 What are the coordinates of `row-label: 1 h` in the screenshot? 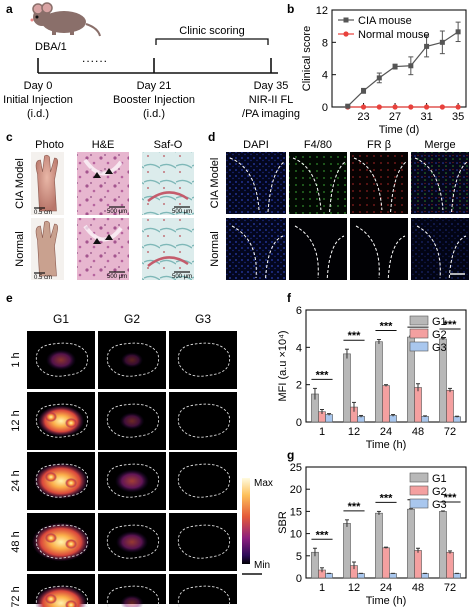 It's located at (16, 359).